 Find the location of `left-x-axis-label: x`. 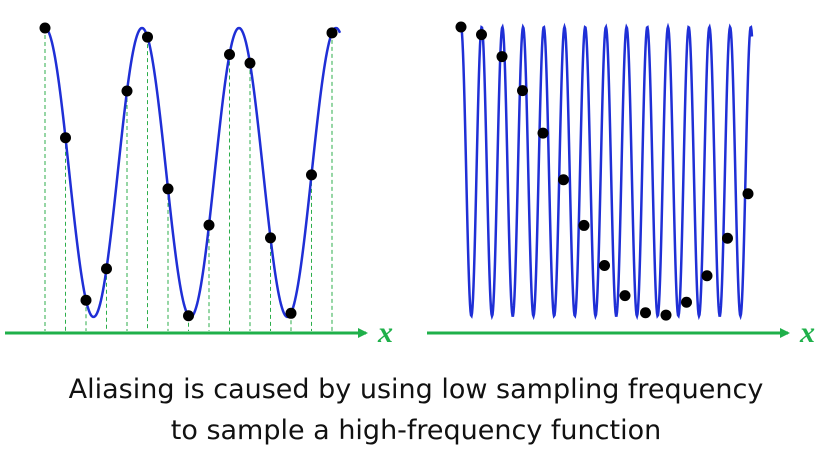

left-x-axis-label: x is located at coordinates (385, 332).